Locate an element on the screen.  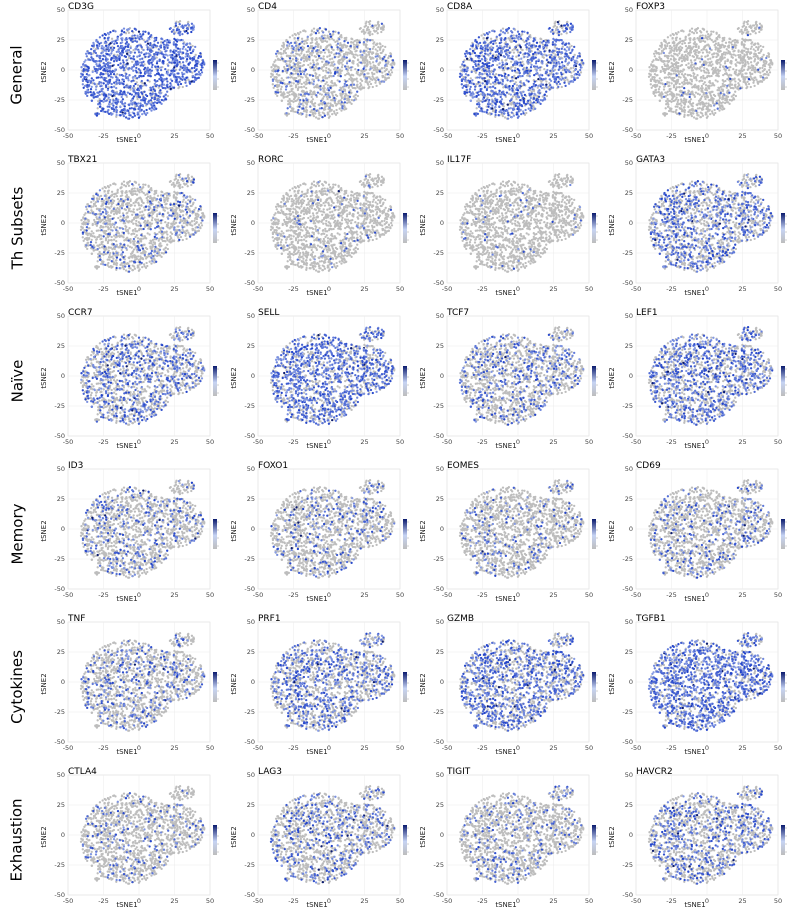
feature-plot-panel: CD8A -50 -25 0 25 50 -50 -25 0 25 50 tSNE1 tSNE2 is located at coordinates (506, 75).